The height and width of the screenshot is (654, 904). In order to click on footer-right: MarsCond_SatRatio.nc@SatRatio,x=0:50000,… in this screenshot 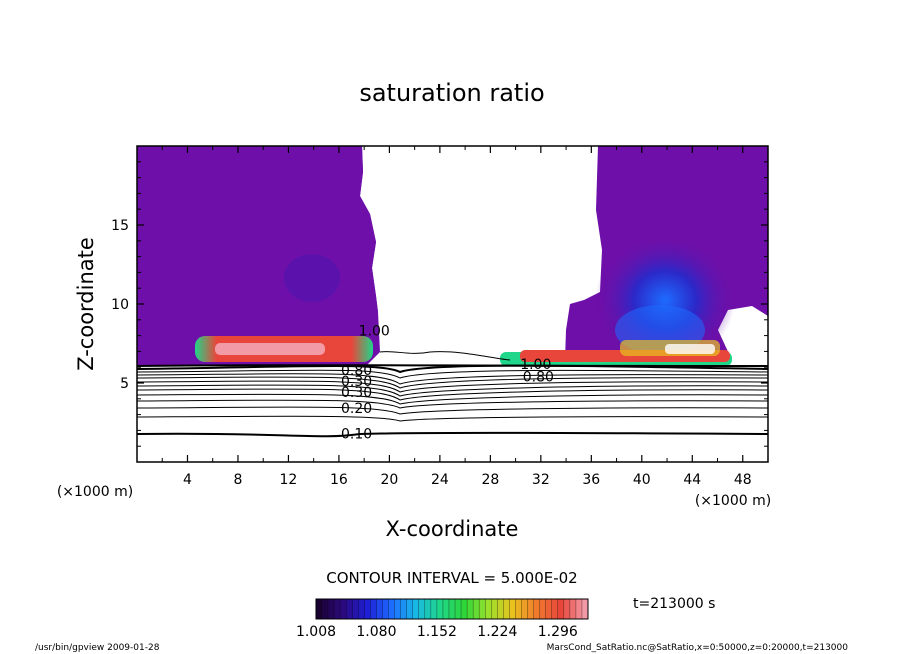, I will do `click(698, 648)`.